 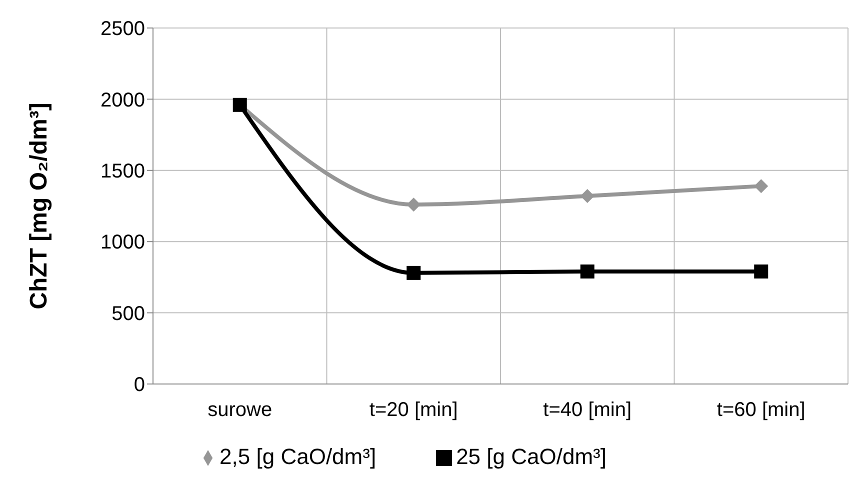 I want to click on y-tick-label: 2500, so click(x=122, y=29).